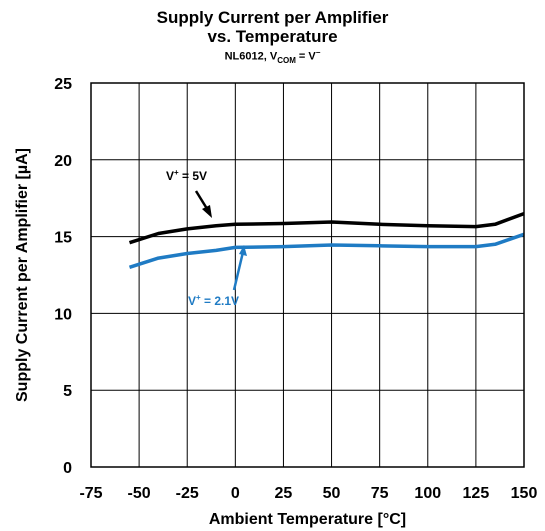 The width and height of the screenshot is (545, 531). What do you see at coordinates (217, 276) in the screenshot?
I see `series-label-2v: V+ = 2.1V` at bounding box center [217, 276].